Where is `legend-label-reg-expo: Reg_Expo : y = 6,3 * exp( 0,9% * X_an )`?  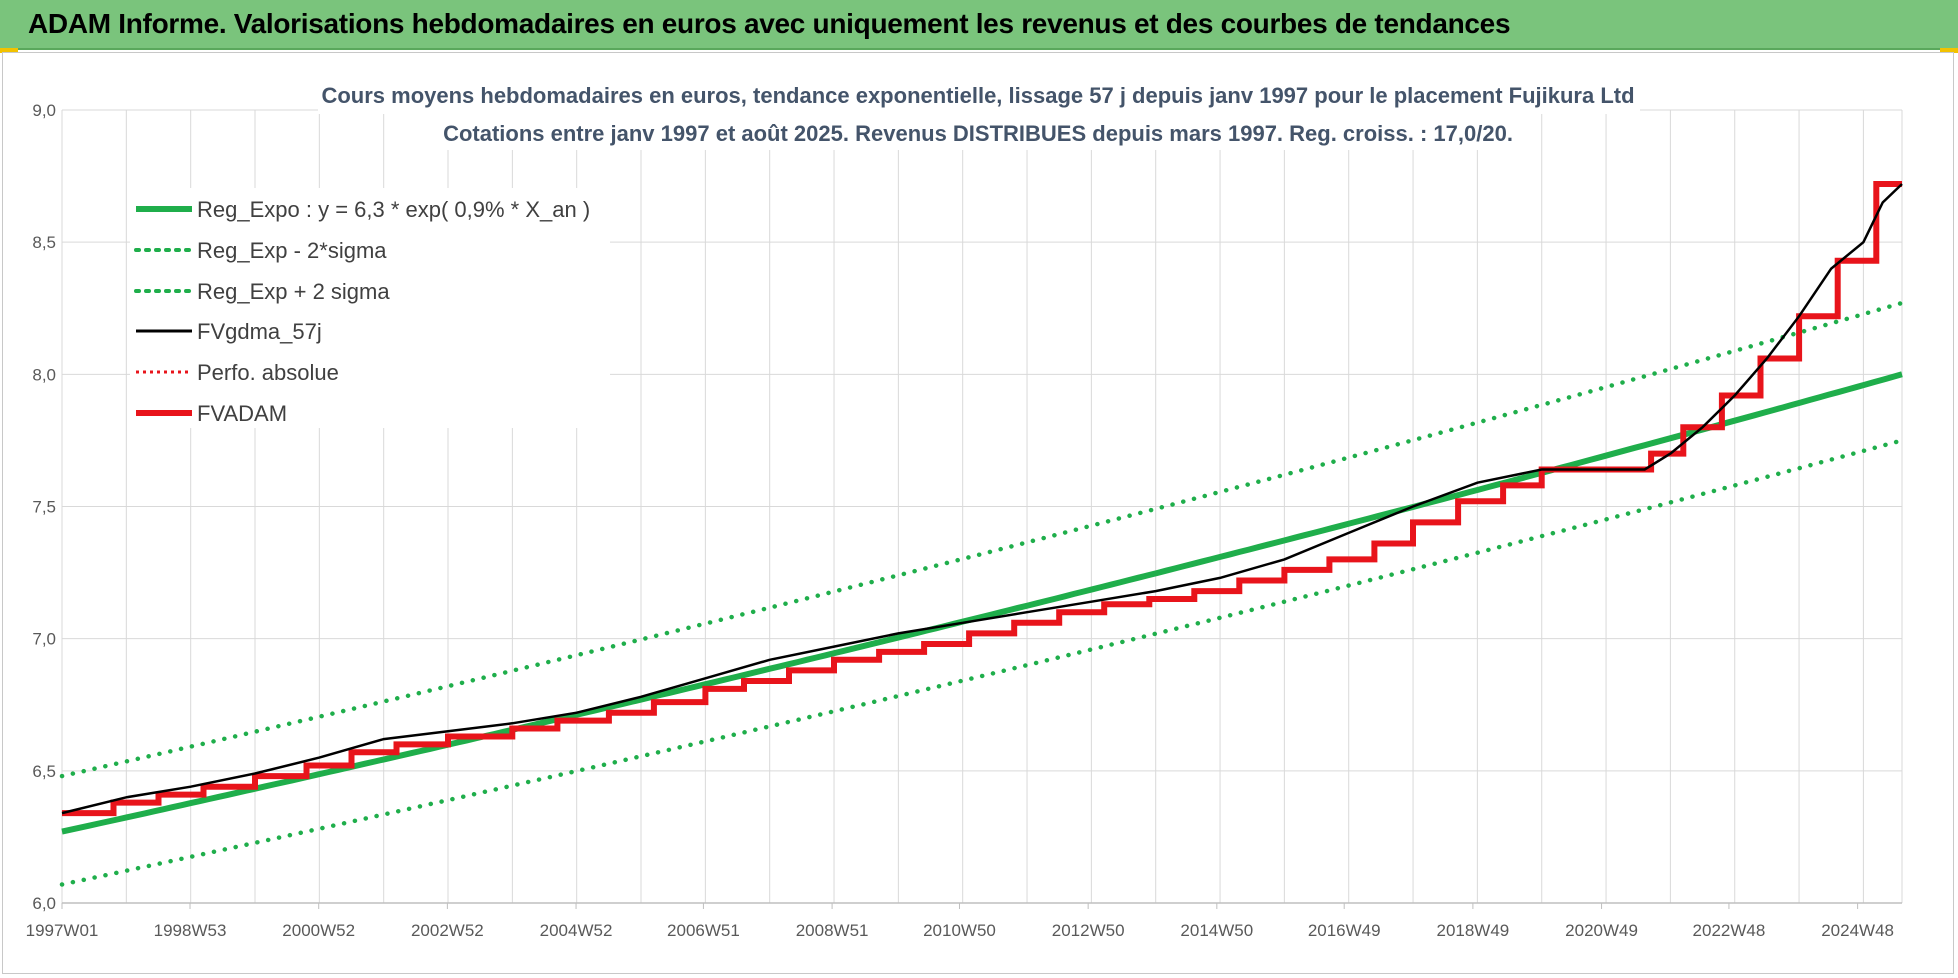
legend-label-reg-expo: Reg_Expo : y = 6,3 * exp( 0,9% * X_an ) is located at coordinates (393, 209).